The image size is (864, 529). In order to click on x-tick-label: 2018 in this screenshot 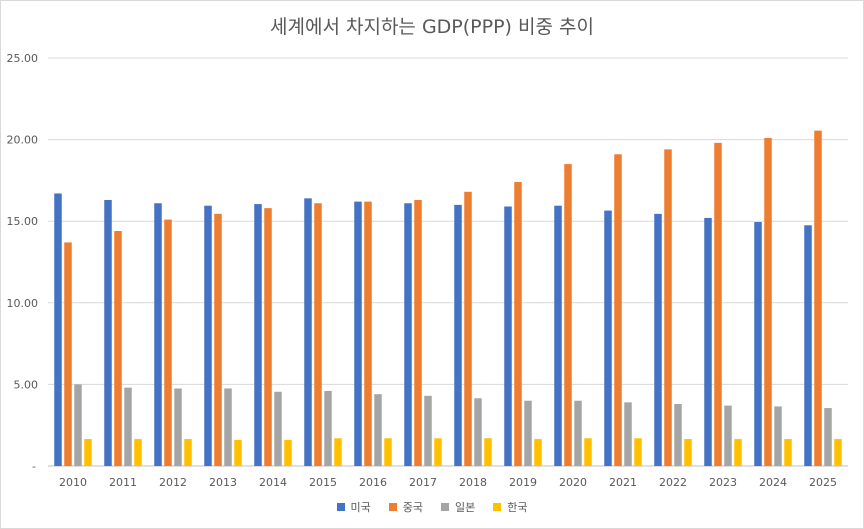, I will do `click(473, 482)`.